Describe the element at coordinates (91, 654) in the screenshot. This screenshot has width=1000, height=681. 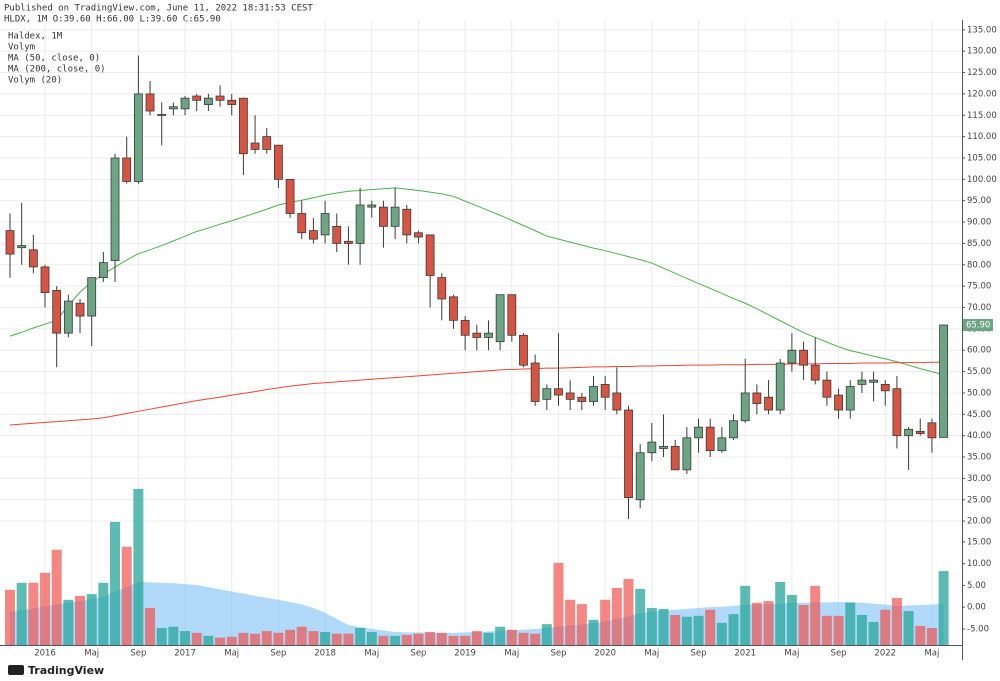
I see `x-tick-label: Maj` at that location.